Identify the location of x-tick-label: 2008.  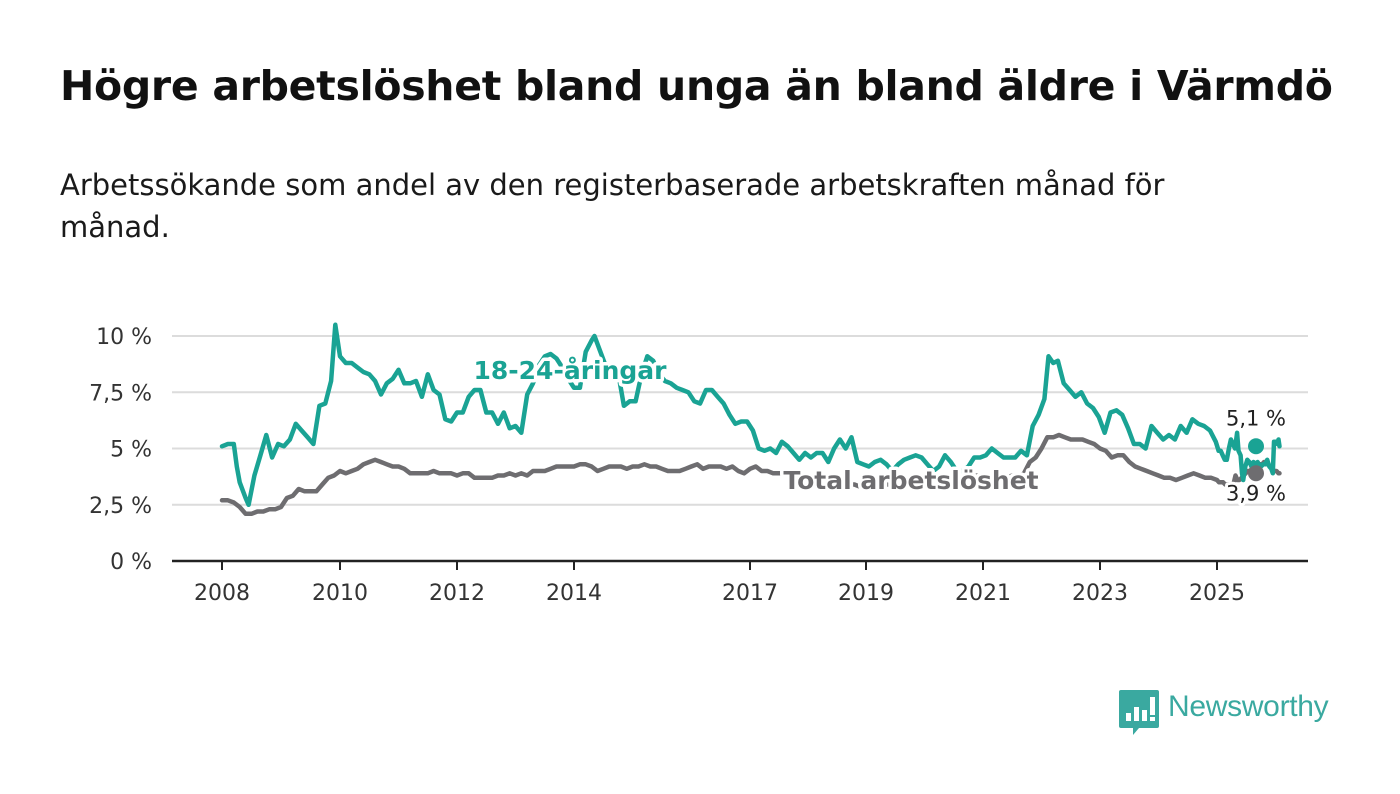
(222, 593).